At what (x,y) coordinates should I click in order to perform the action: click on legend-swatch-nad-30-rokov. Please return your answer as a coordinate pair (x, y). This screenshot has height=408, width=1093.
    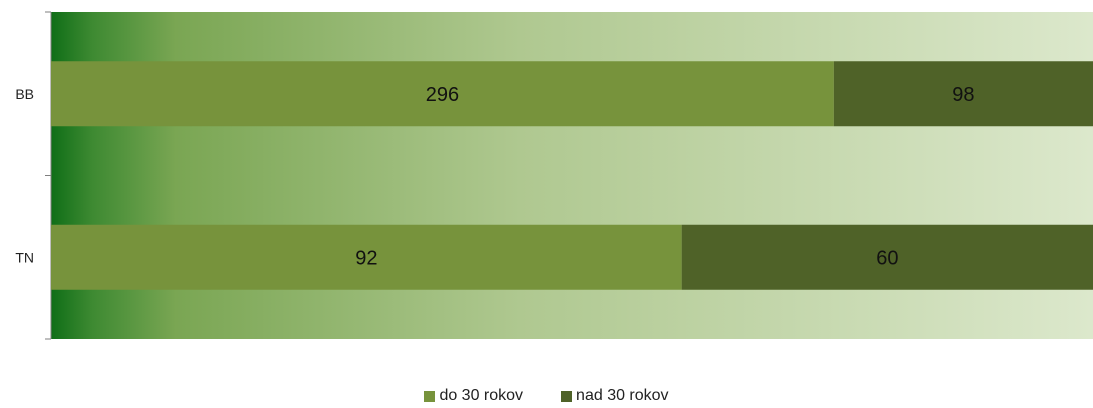
    Looking at the image, I should click on (567, 396).